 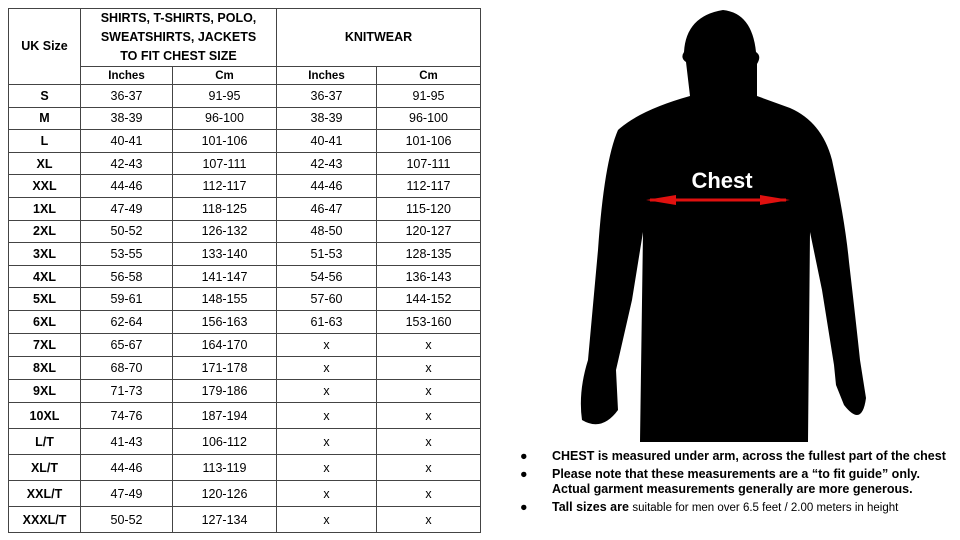 What do you see at coordinates (126, 391) in the screenshot?
I see `measurement-cell: 71-73` at bounding box center [126, 391].